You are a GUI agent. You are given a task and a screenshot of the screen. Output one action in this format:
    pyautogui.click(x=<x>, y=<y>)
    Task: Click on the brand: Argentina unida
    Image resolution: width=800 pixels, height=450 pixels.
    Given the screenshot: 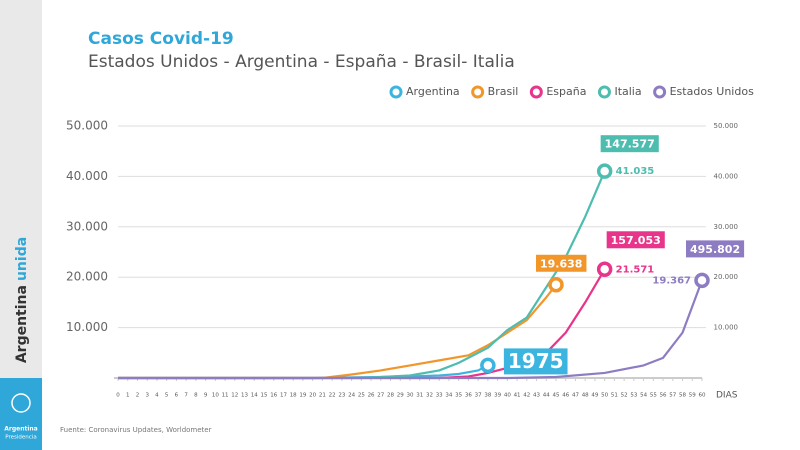 What is the action you would take?
    pyautogui.click(x=22, y=300)
    